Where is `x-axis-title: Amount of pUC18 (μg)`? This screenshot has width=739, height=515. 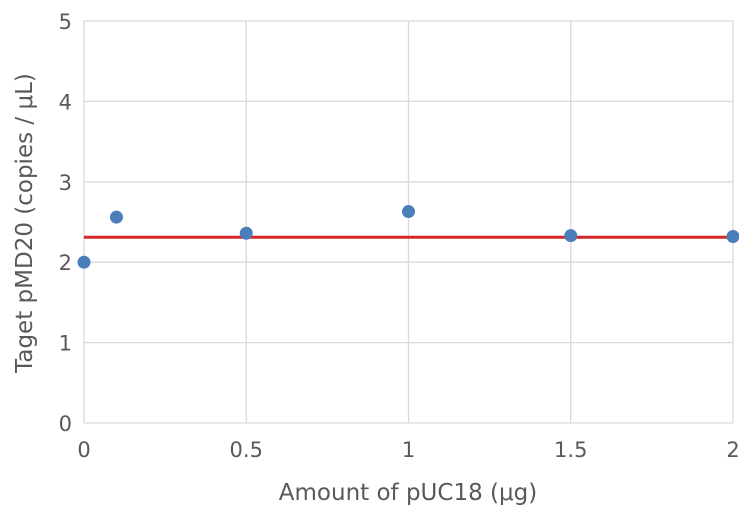
x-axis-title: Amount of pUC18 (μg) is located at coordinates (408, 493).